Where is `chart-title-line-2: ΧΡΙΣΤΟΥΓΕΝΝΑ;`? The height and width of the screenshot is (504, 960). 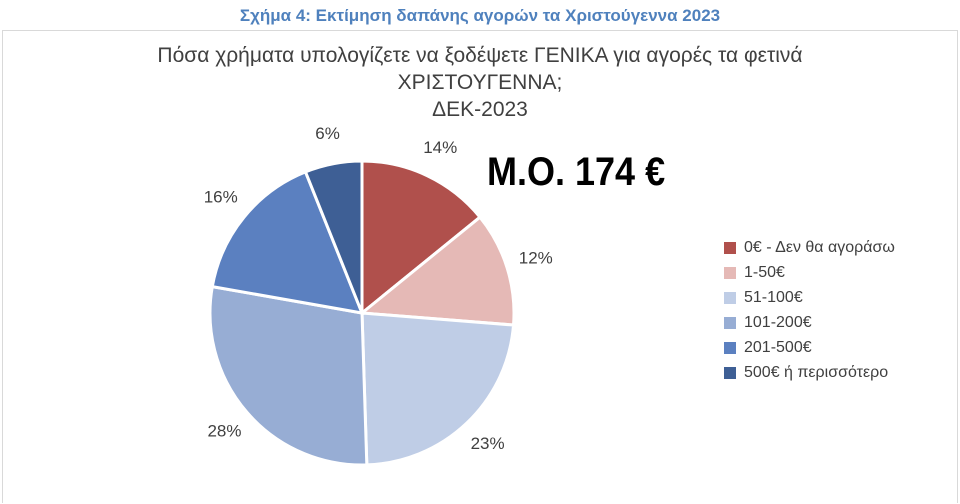 chart-title-line-2: ΧΡΙΣΤΟΥΓΕΝΝΑ; is located at coordinates (480, 82).